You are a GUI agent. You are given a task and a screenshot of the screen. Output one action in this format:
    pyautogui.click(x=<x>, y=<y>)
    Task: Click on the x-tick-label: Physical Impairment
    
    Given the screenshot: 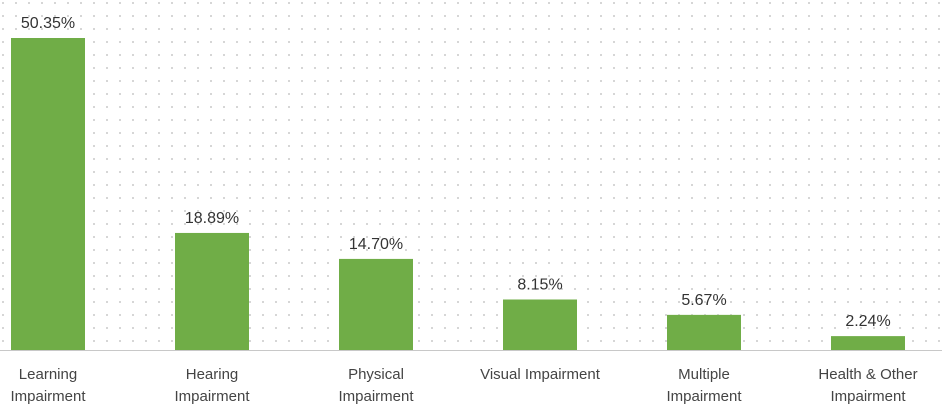 What is the action you would take?
    pyautogui.click(x=376, y=385)
    